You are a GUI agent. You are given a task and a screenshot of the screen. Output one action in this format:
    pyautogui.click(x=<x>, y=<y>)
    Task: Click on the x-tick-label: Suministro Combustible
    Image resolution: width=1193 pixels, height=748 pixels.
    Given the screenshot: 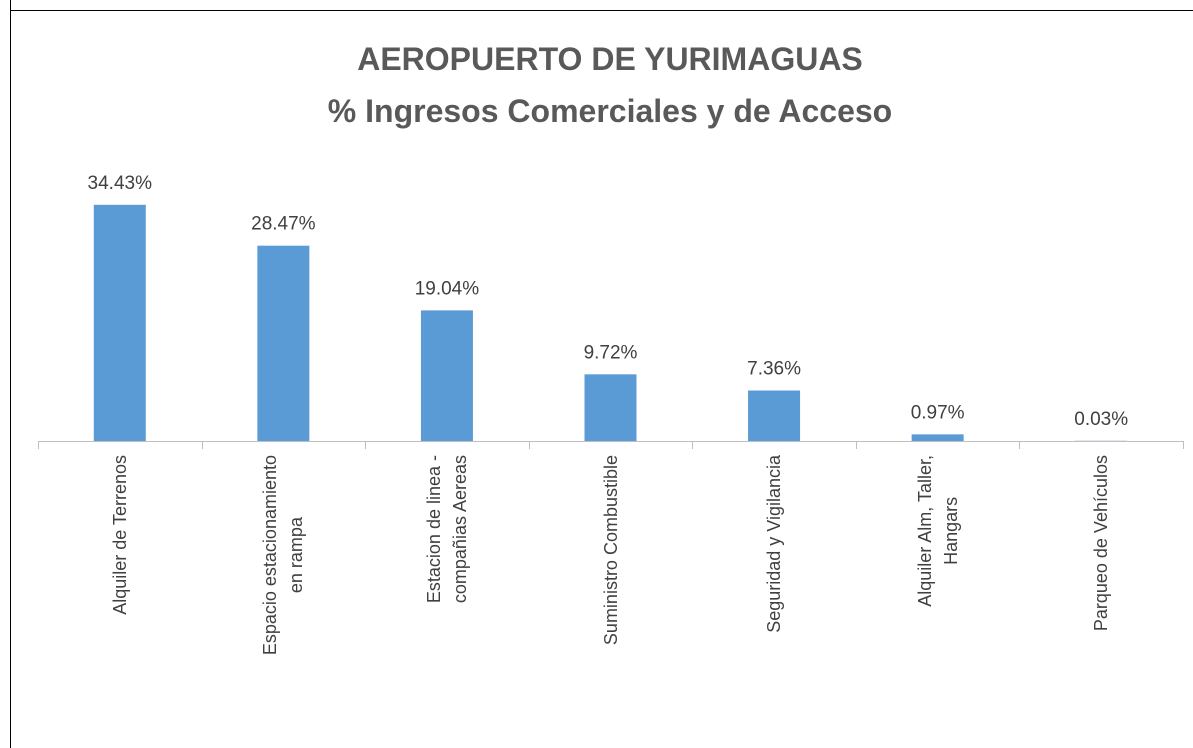 What is the action you would take?
    pyautogui.click(x=611, y=600)
    